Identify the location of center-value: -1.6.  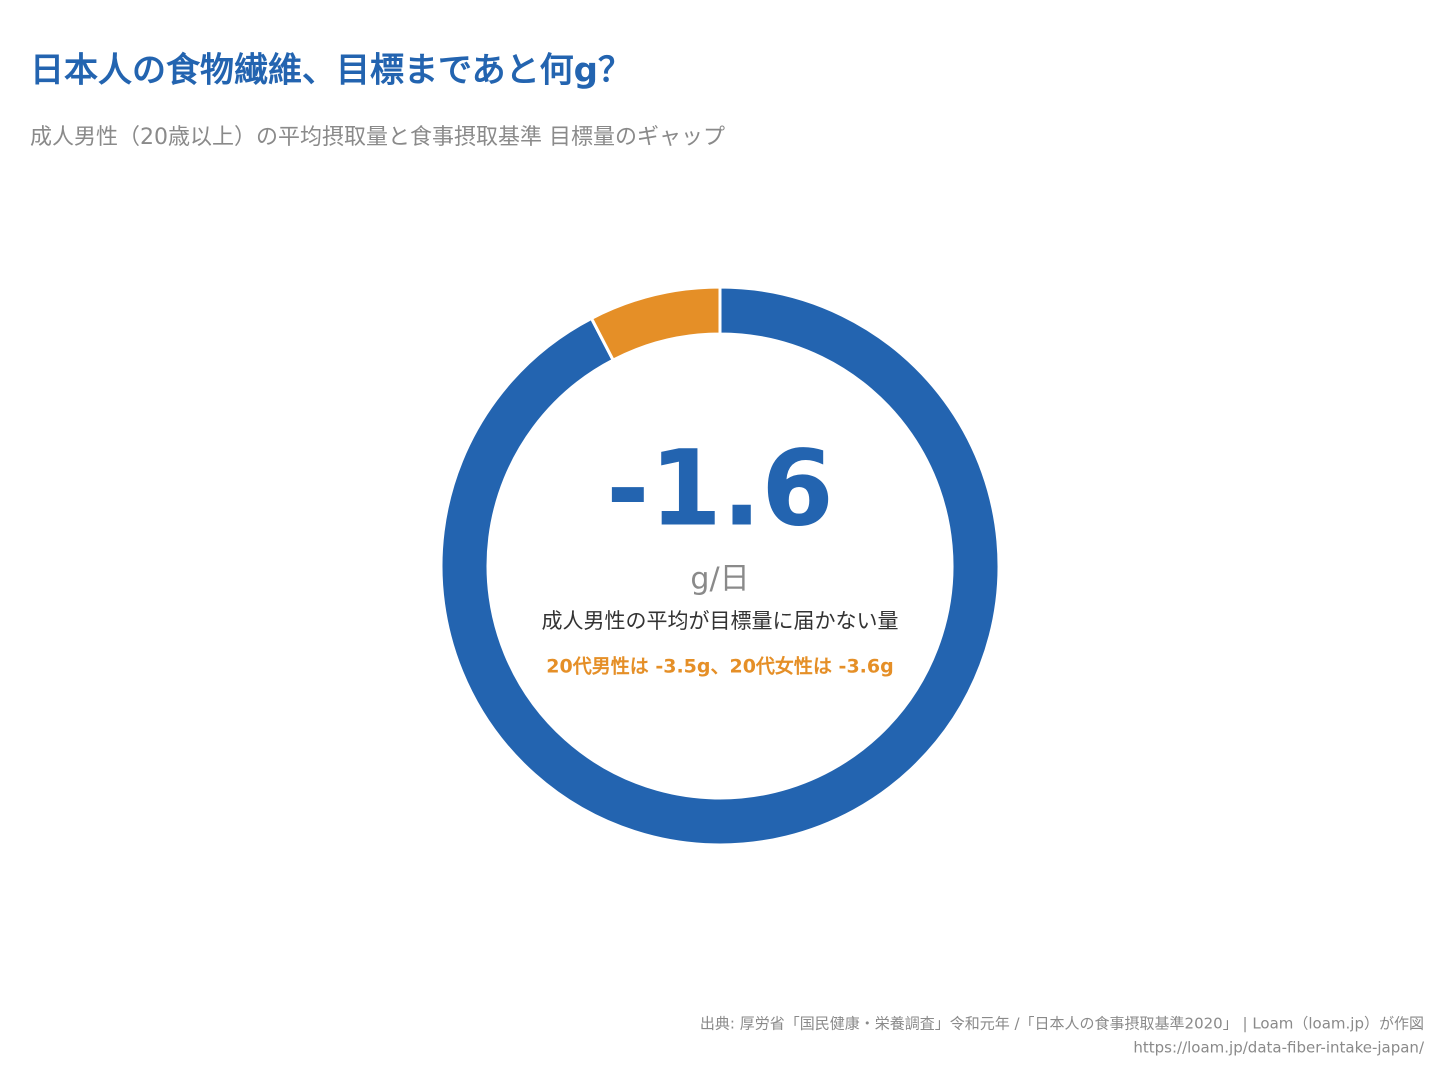
(719, 488).